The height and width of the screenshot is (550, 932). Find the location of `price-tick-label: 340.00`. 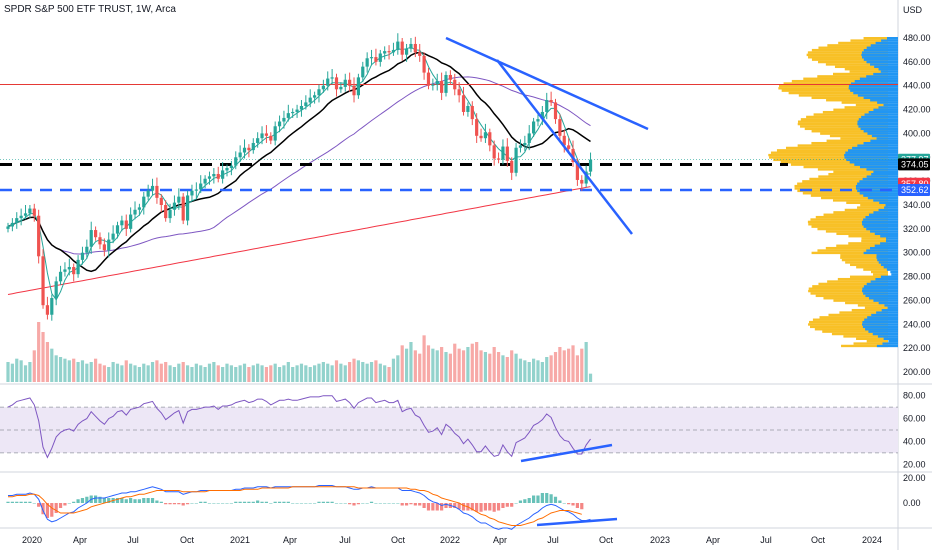

price-tick-label: 340.00 is located at coordinates (917, 205).